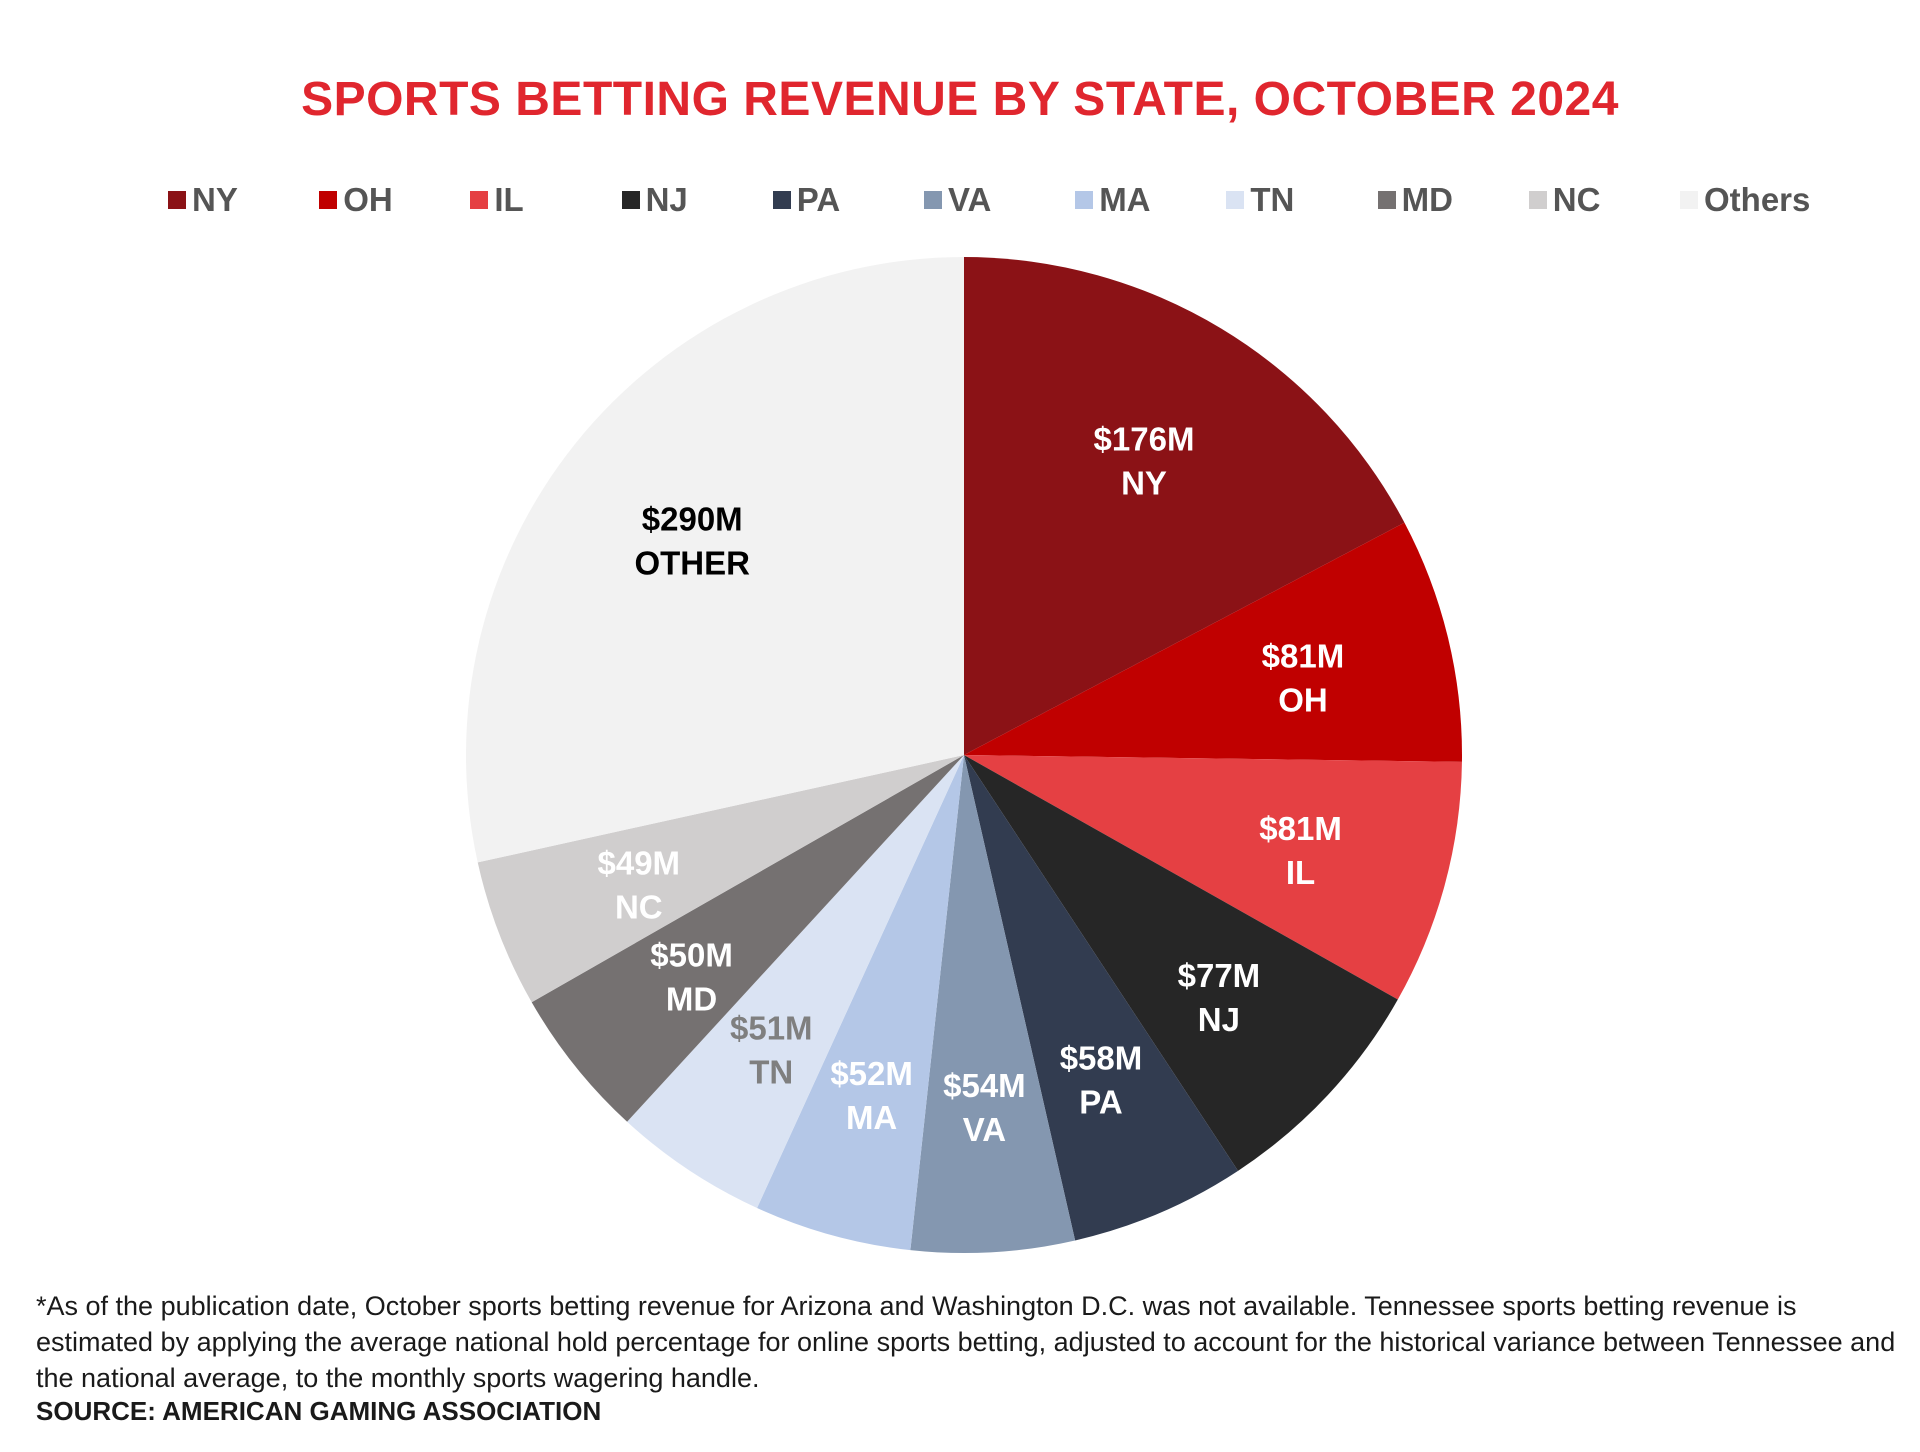 This screenshot has height=1452, width=1920. Describe the element at coordinates (1184, 506) in the screenshot. I see `pie-slice-ny` at that location.